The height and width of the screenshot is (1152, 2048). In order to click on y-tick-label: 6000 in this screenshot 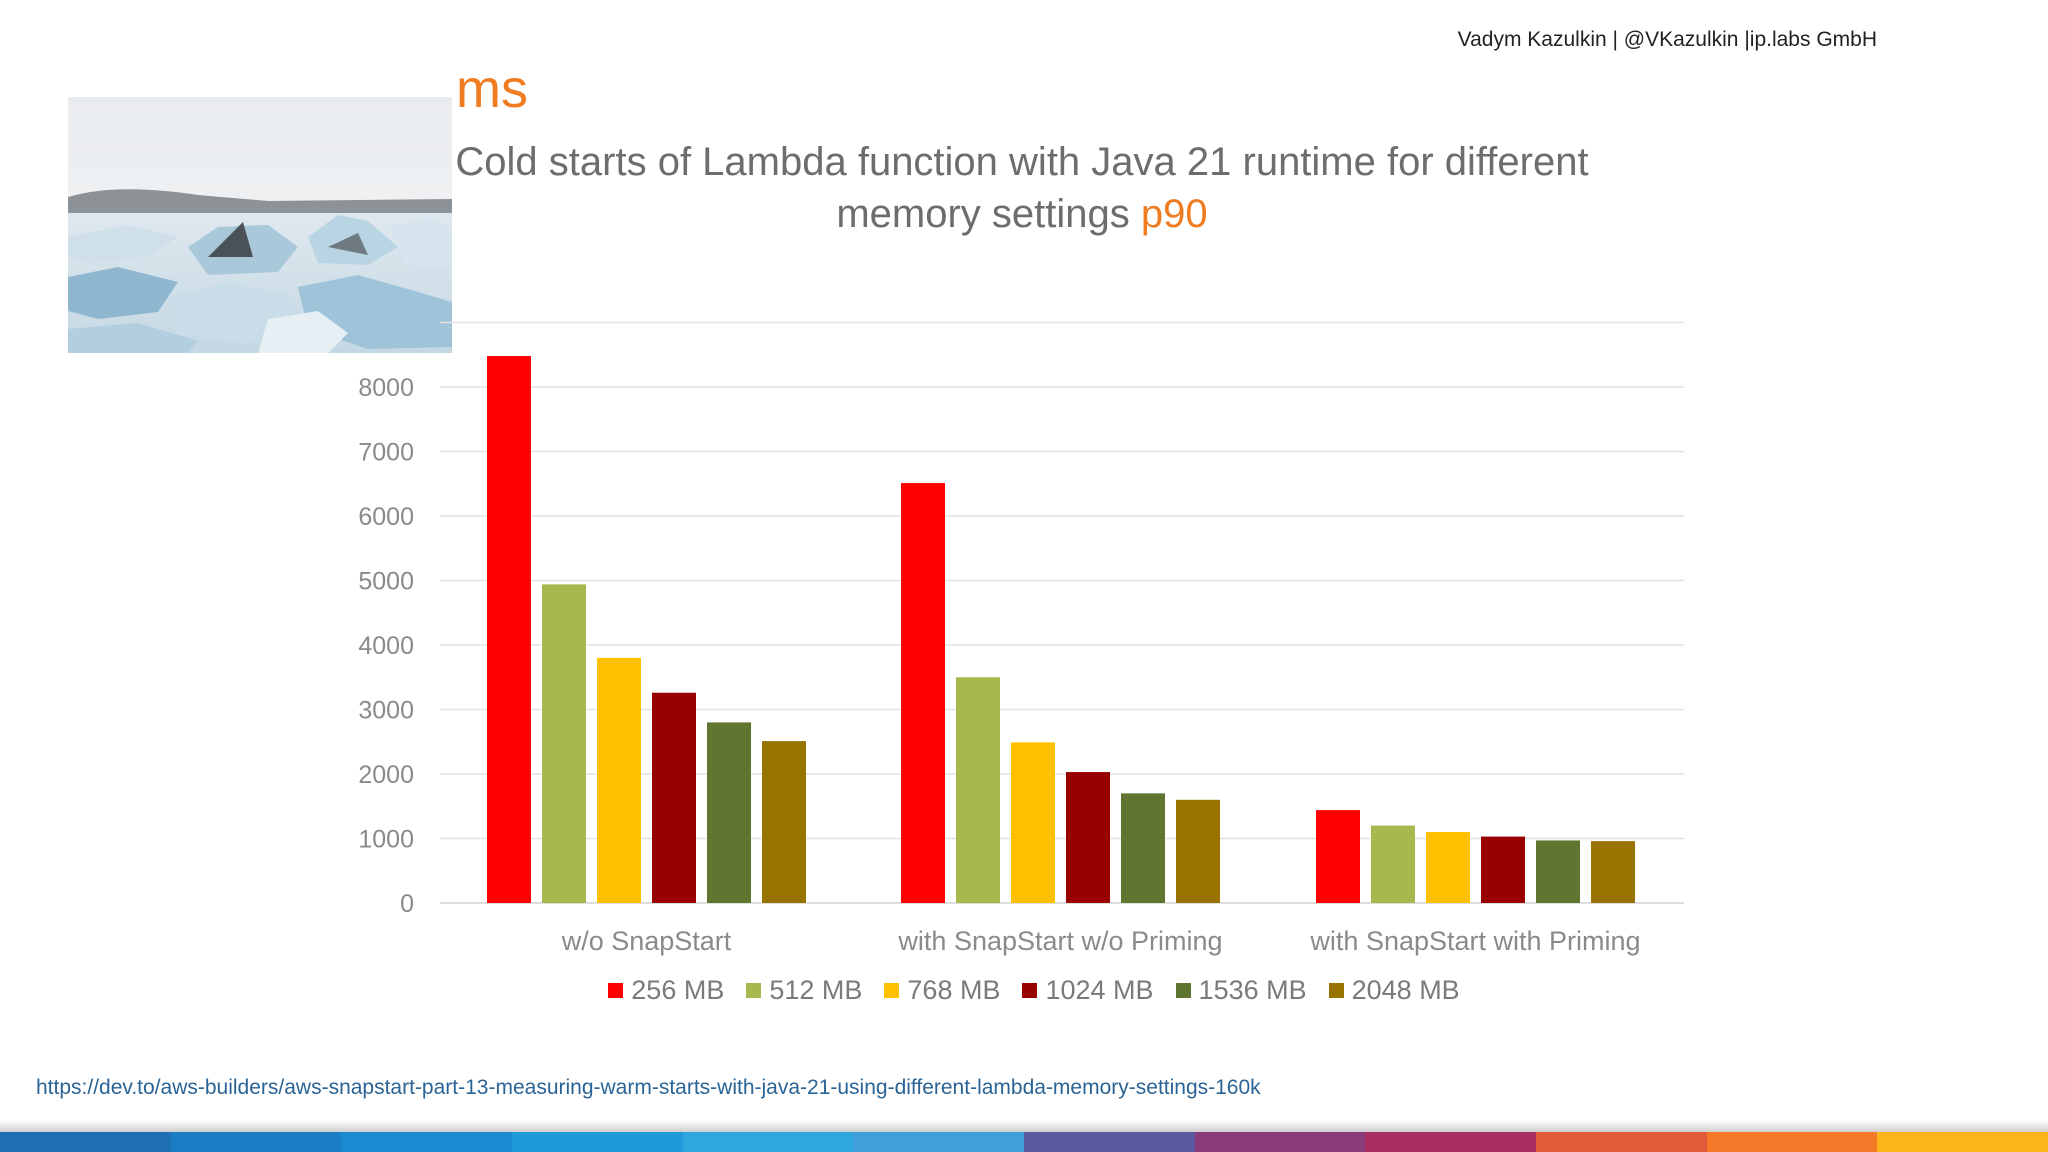, I will do `click(386, 517)`.